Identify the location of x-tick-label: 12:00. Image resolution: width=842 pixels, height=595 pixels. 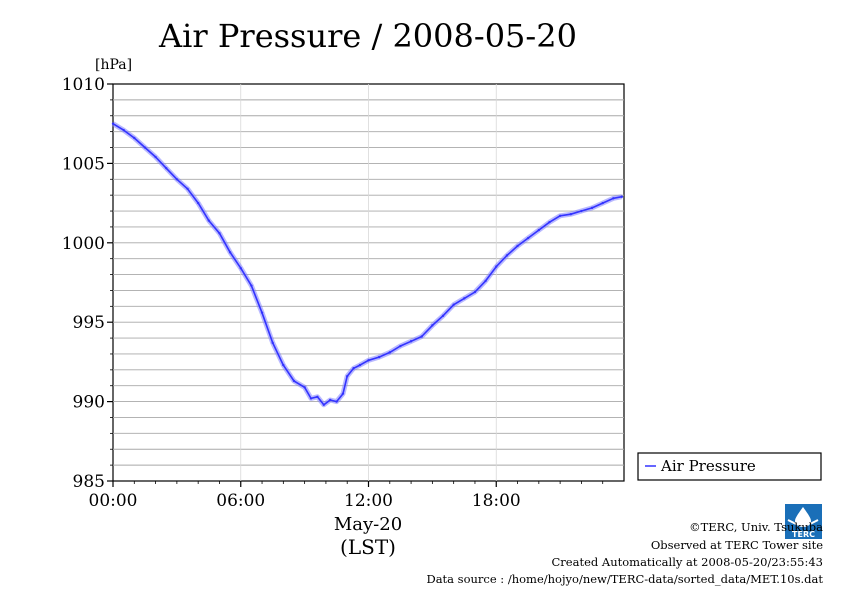
(368, 501).